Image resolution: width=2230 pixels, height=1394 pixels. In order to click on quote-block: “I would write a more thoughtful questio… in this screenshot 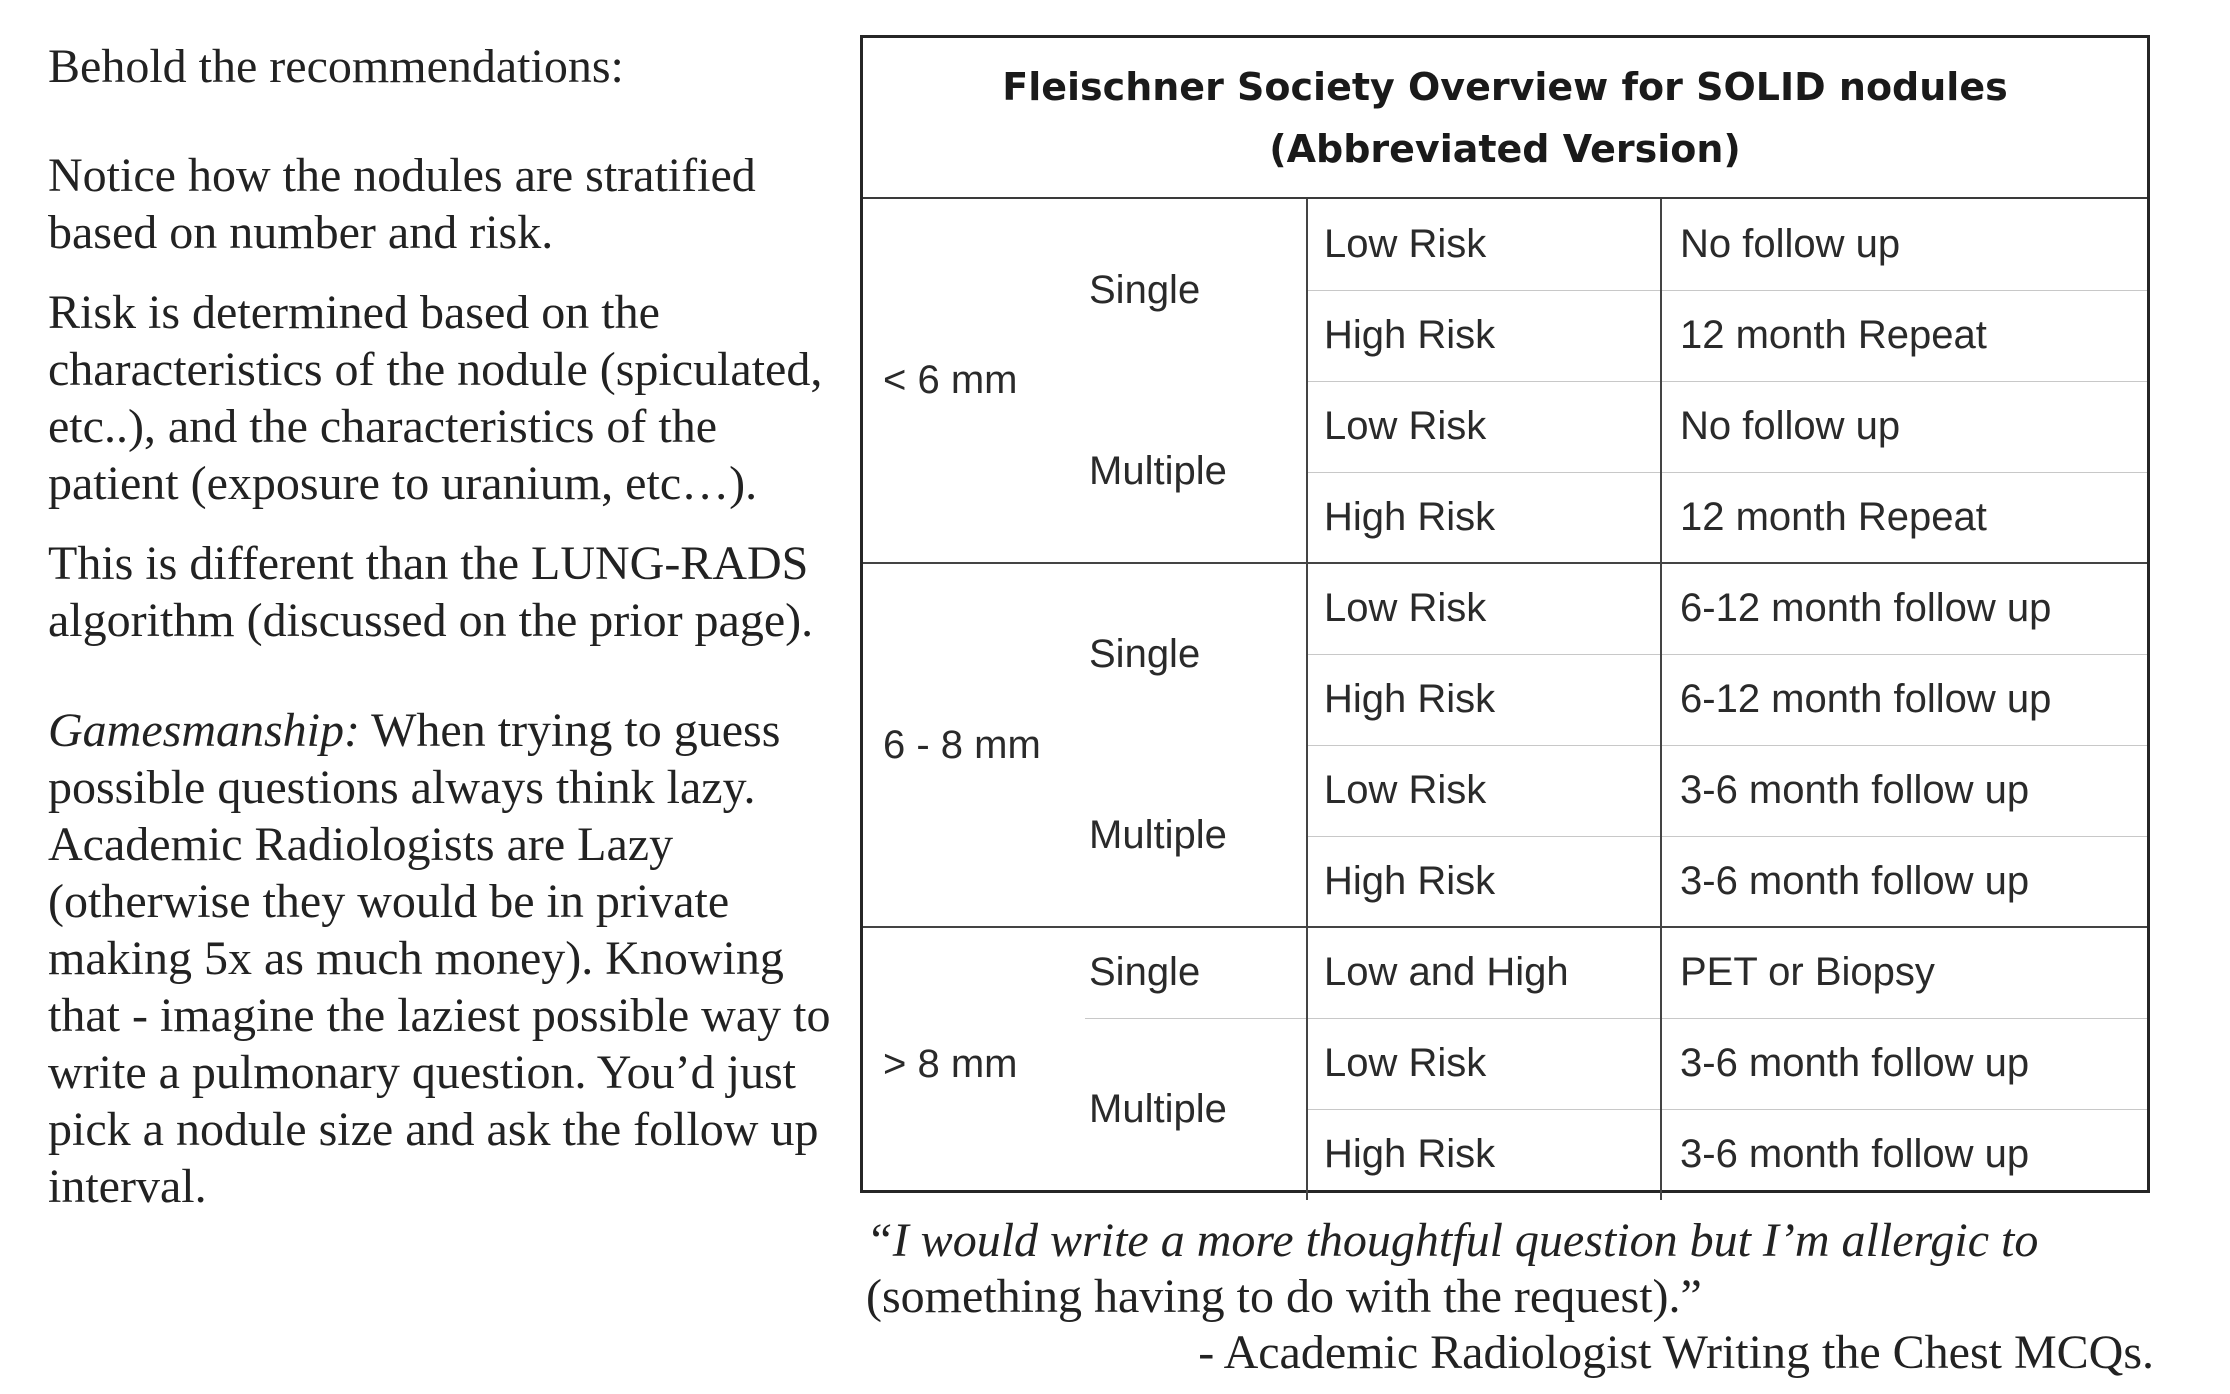, I will do `click(1511, 1297)`.